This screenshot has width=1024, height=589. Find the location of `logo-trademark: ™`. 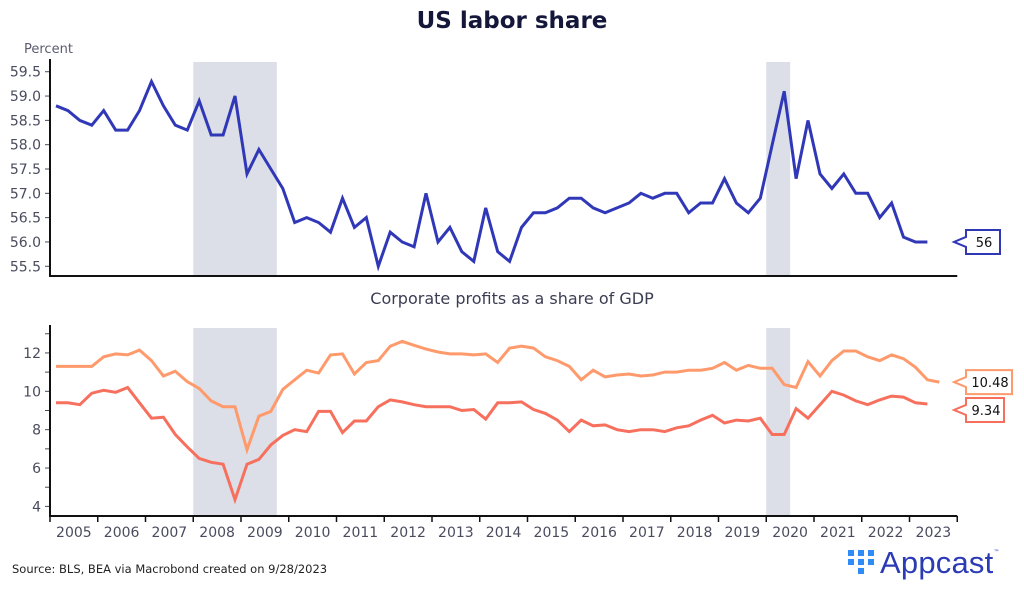

logo-trademark: ™ is located at coordinates (996, 552).